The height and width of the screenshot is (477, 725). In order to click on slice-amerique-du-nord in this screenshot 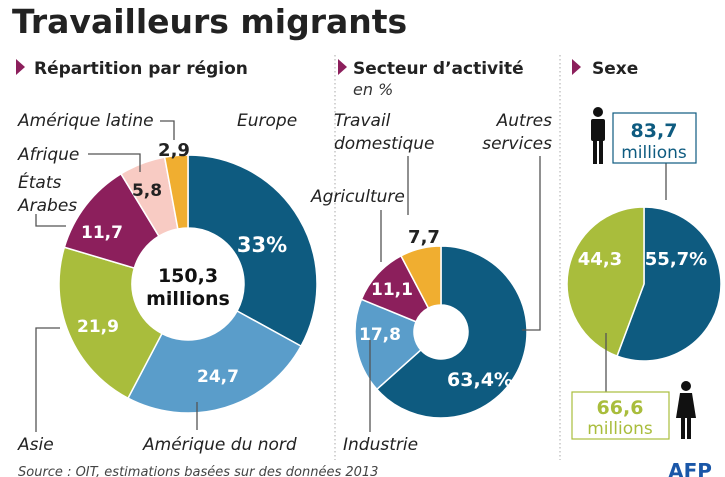, I will do `click(214, 361)`.